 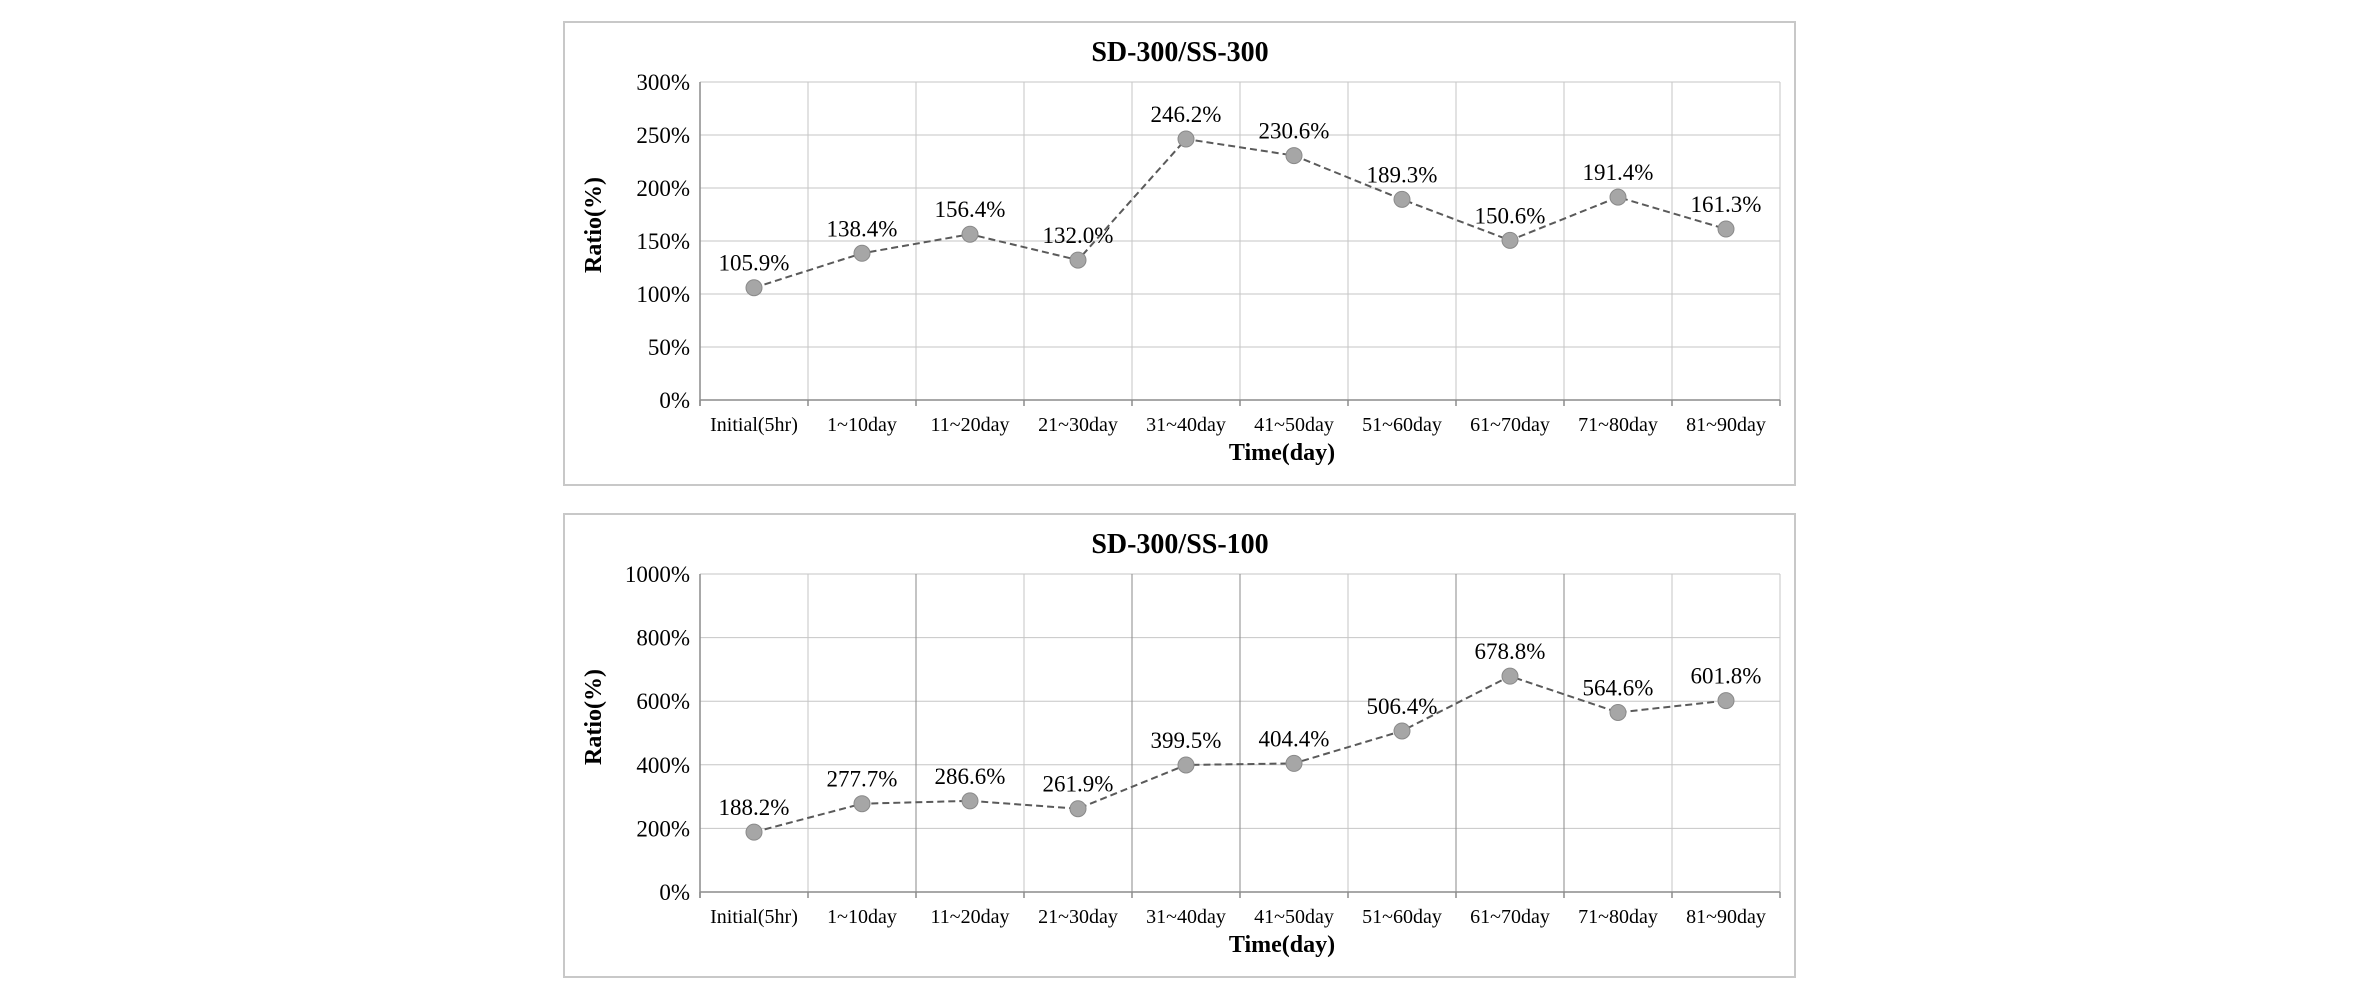 I want to click on data-label: 678.8%, so click(x=1510, y=651).